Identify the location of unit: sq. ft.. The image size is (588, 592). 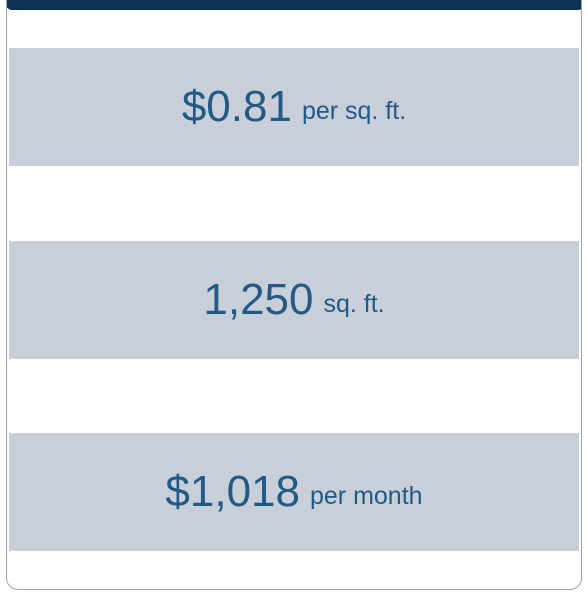
(354, 303).